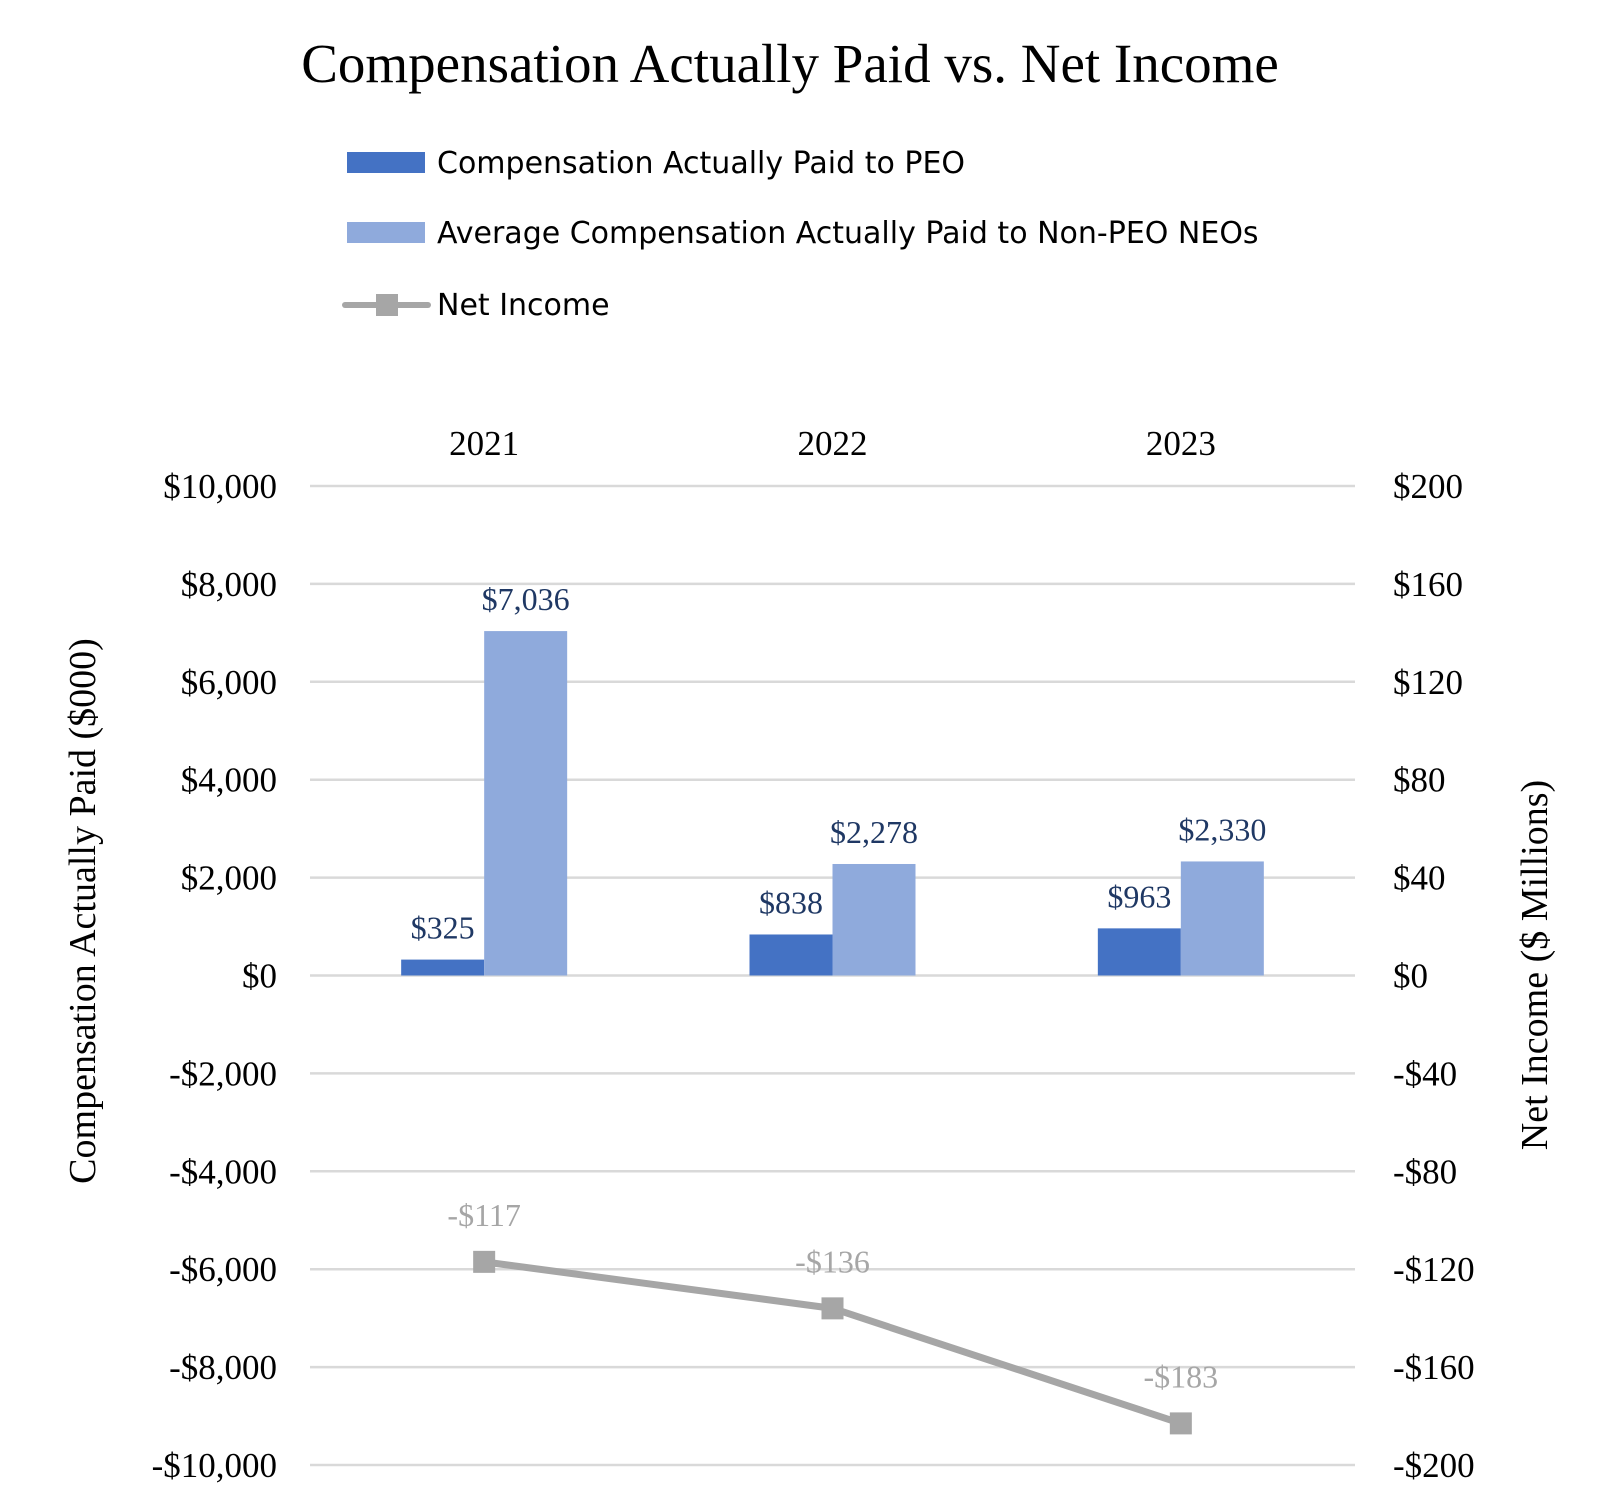 This screenshot has height=1500, width=1609. I want to click on legend-swatch-non-peo, so click(386, 232).